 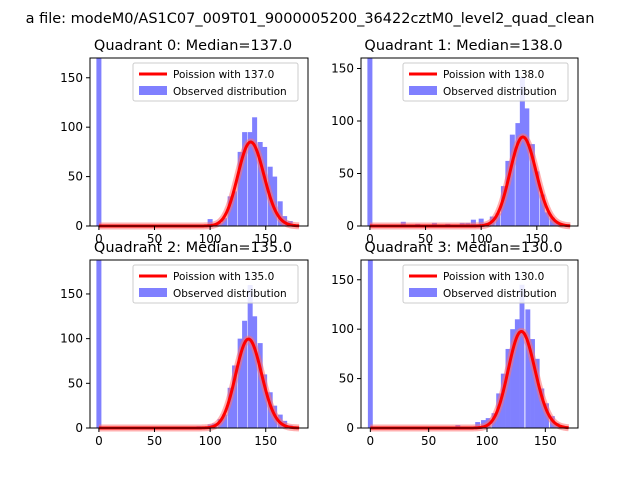 What do you see at coordinates (493, 75) in the screenshot?
I see `legend-poisson-label: Poission with 138.0` at bounding box center [493, 75].